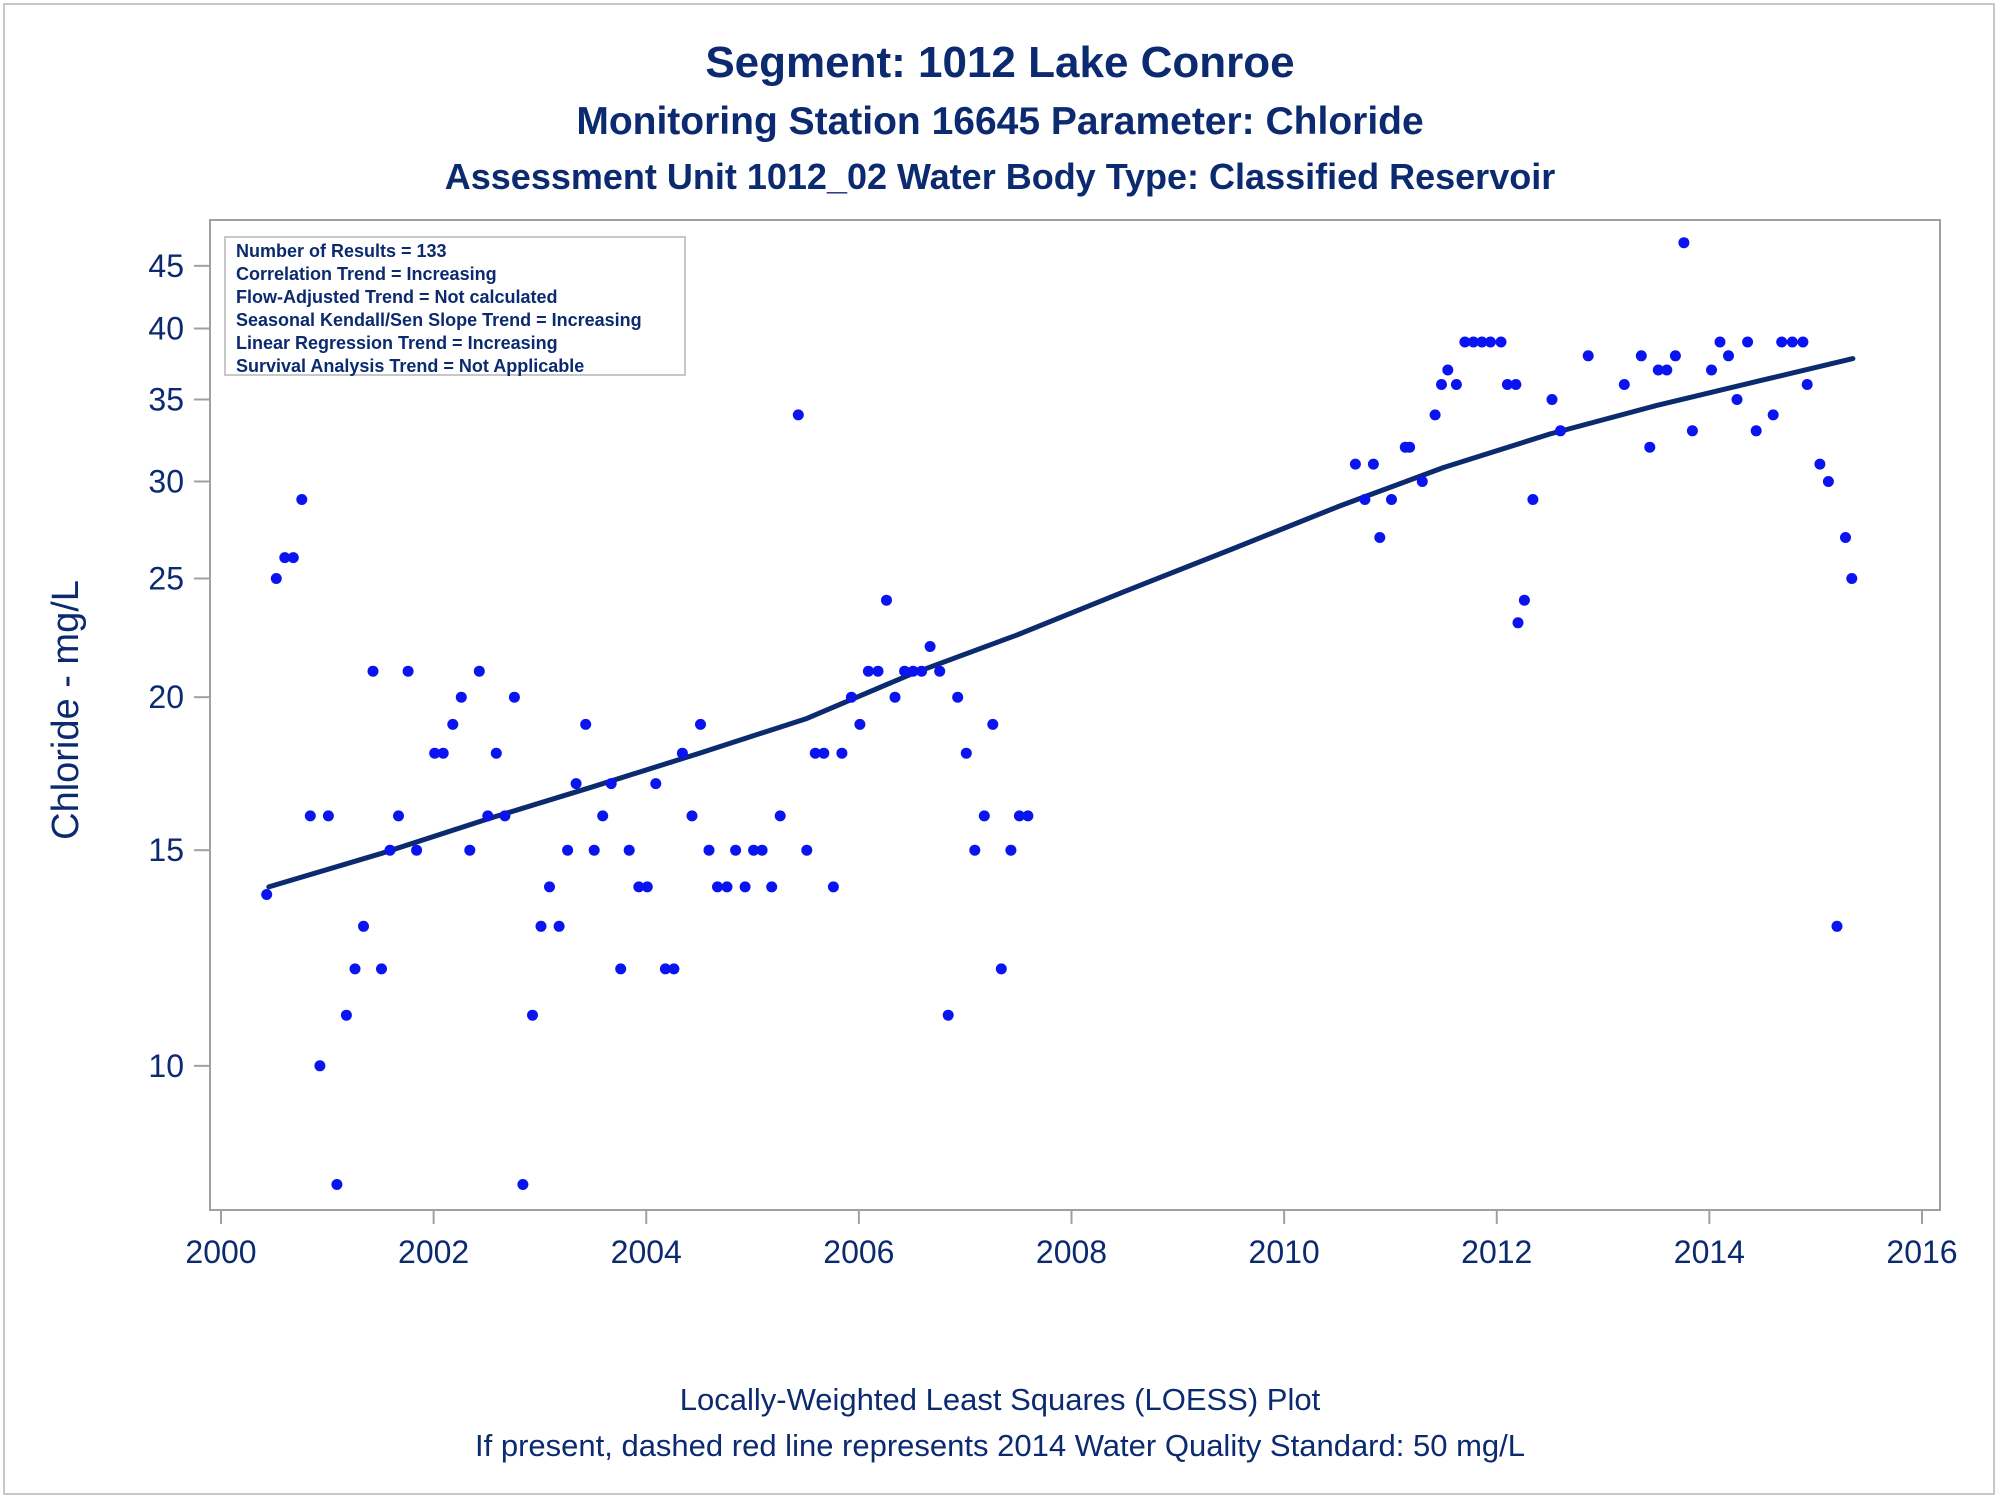  I want to click on legend-line: Number of Results = 133, so click(341, 251).